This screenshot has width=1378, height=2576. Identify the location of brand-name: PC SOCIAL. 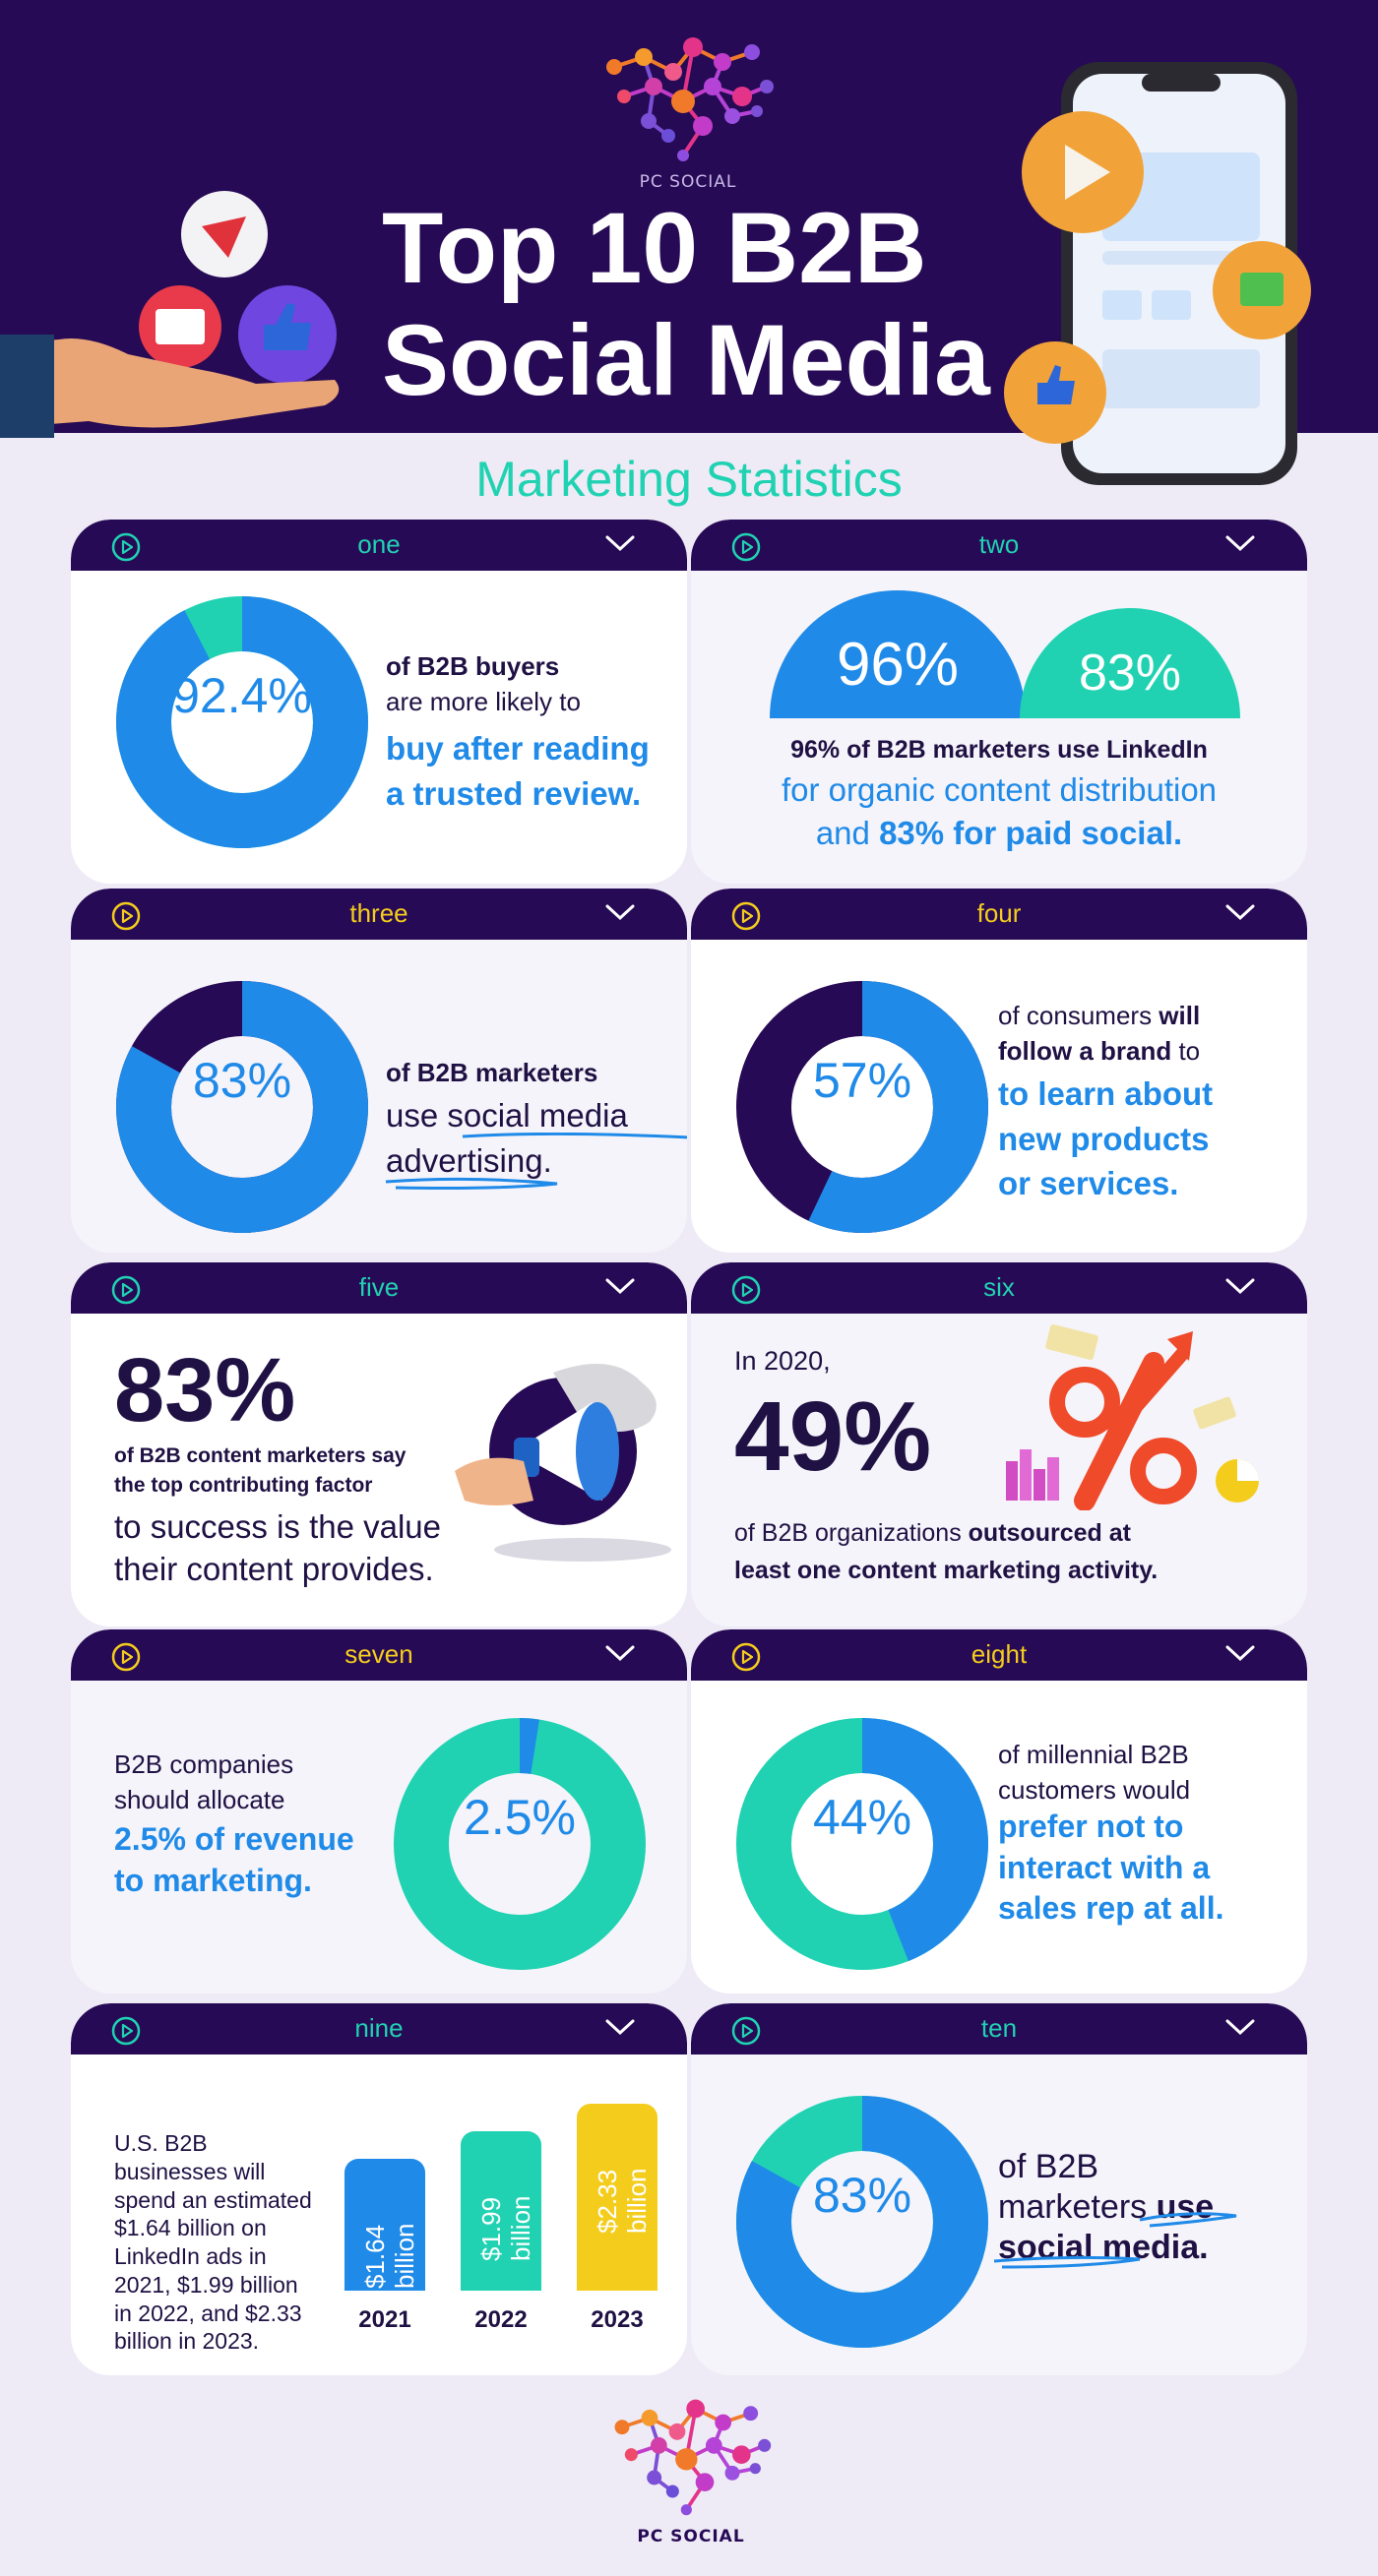
(688, 182).